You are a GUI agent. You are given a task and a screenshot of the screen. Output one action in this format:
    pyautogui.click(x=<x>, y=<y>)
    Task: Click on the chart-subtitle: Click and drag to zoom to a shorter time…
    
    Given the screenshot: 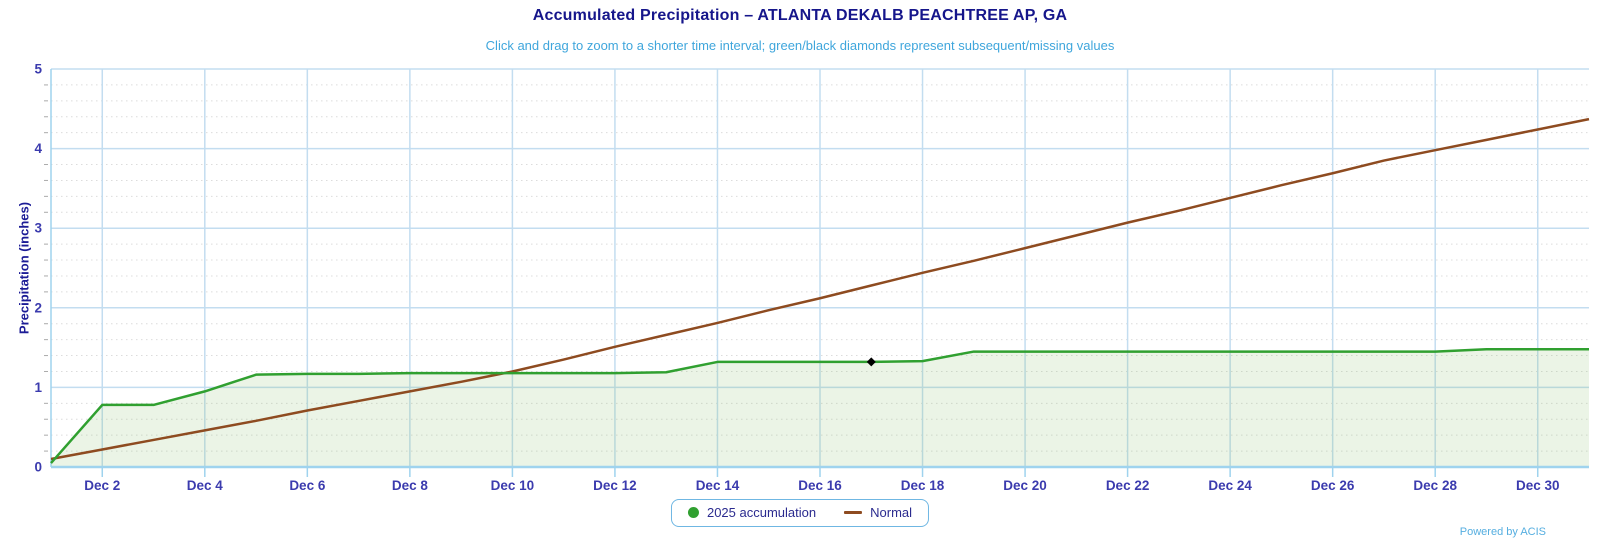 What is the action you would take?
    pyautogui.click(x=800, y=45)
    